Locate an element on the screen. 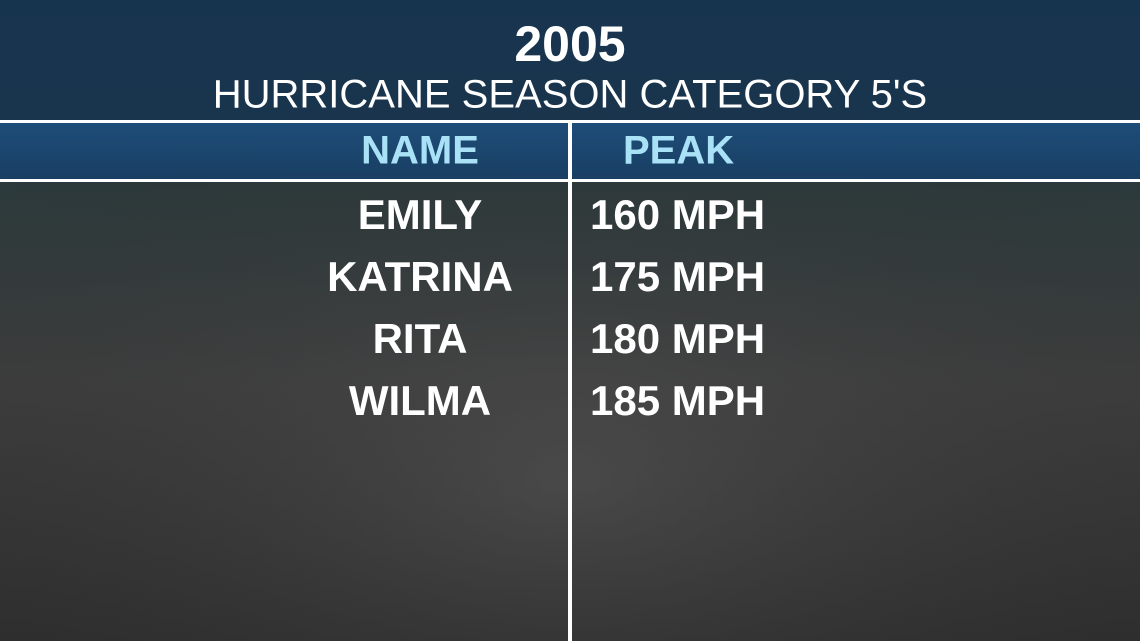 This screenshot has height=641, width=1140. storm-name: EMILY is located at coordinates (420, 214).